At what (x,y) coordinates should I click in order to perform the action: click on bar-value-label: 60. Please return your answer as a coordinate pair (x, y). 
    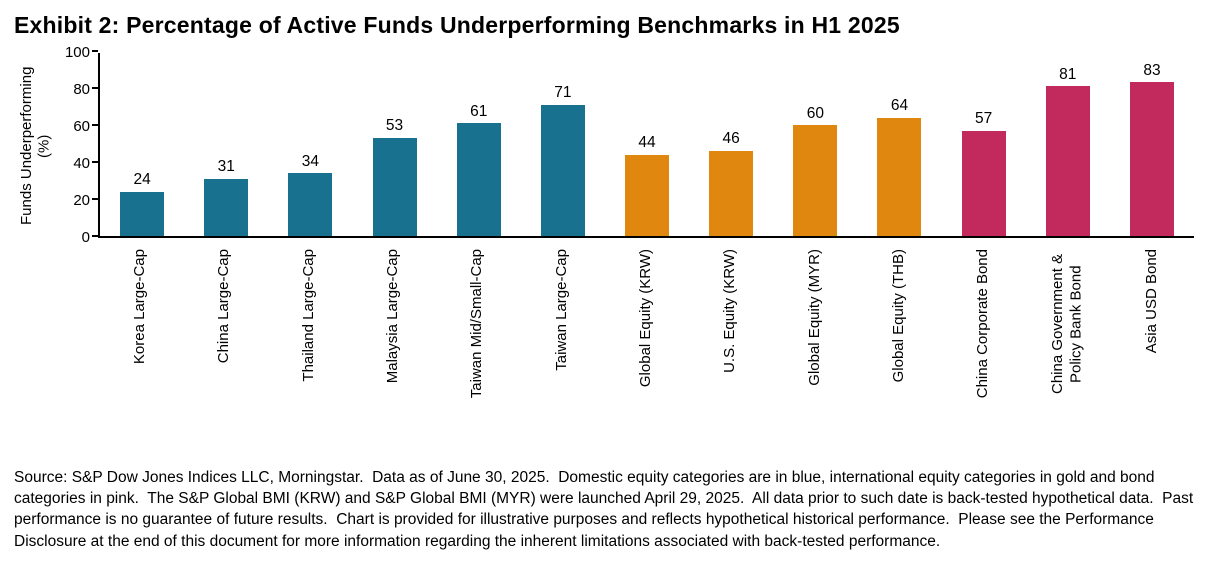
    Looking at the image, I should click on (815, 113).